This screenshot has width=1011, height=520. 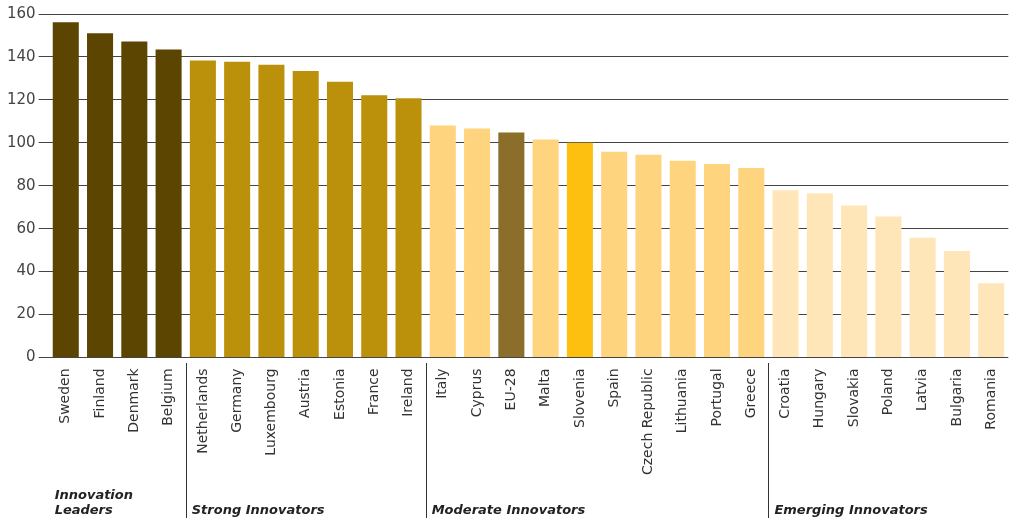 What do you see at coordinates (64, 396) in the screenshot?
I see `x-tick-label: Sweden` at bounding box center [64, 396].